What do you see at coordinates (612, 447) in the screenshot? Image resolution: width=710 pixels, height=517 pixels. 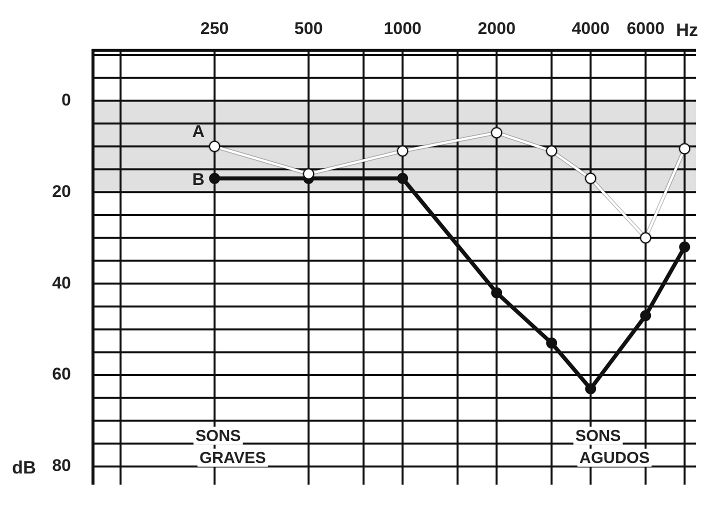 I see `annotation: SONS AGUDOS` at bounding box center [612, 447].